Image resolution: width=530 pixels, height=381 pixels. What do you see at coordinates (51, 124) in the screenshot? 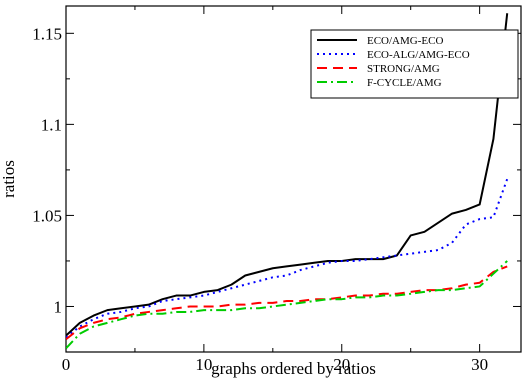
I see `y-tick-label: 1.1` at bounding box center [51, 124].